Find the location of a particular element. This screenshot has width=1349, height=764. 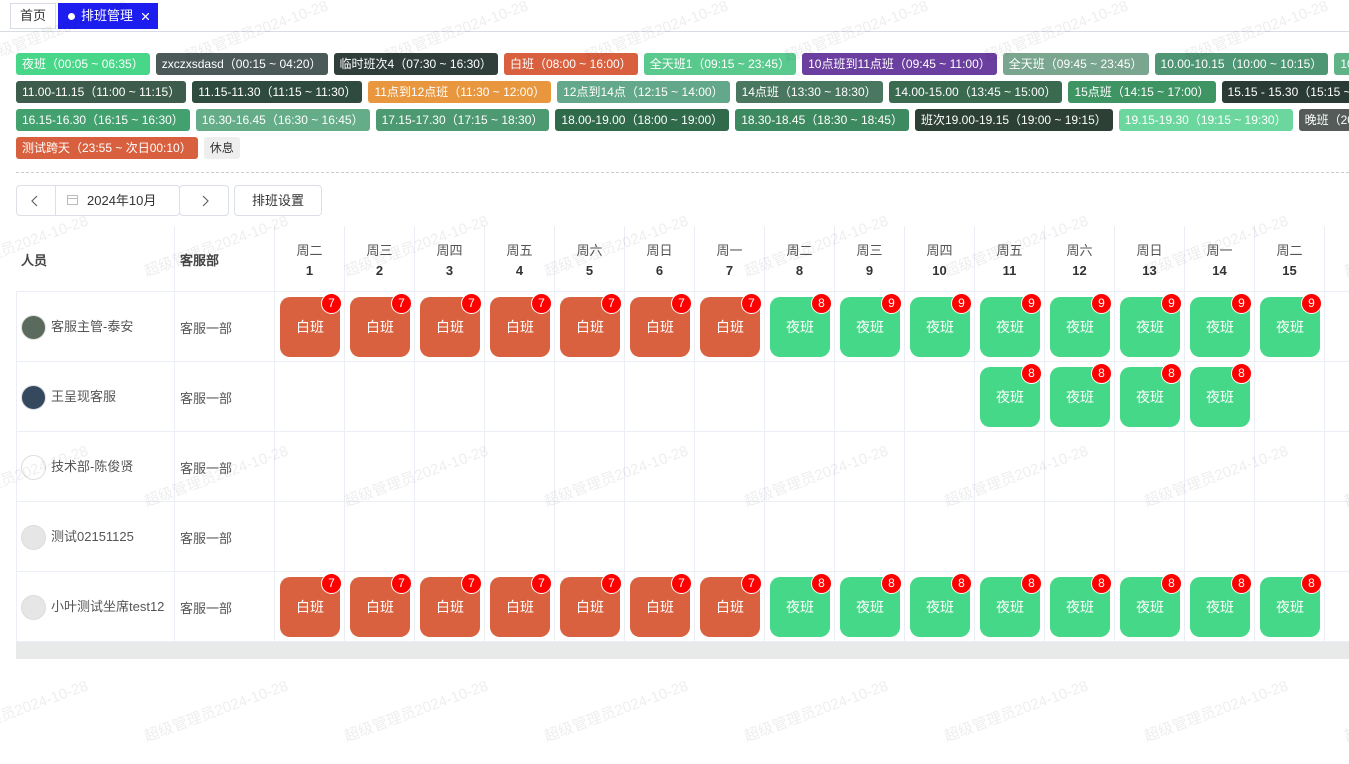

shift-tag: 夜班（00:05 ~ 06:35） is located at coordinates (83, 64).